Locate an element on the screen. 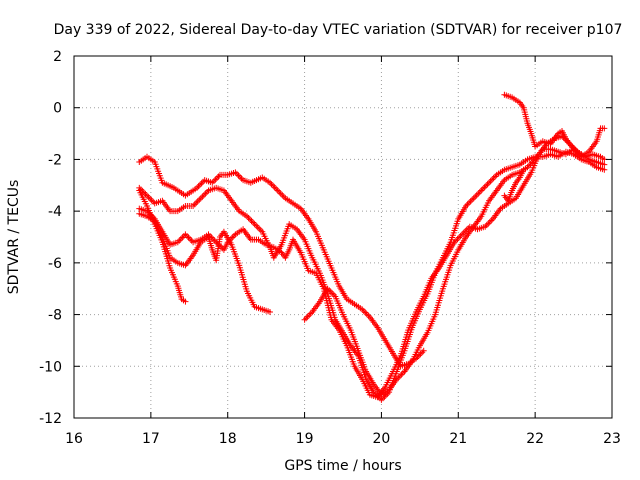 This screenshot has height=480, width=640. x-tick-label: 18 is located at coordinates (228, 439).